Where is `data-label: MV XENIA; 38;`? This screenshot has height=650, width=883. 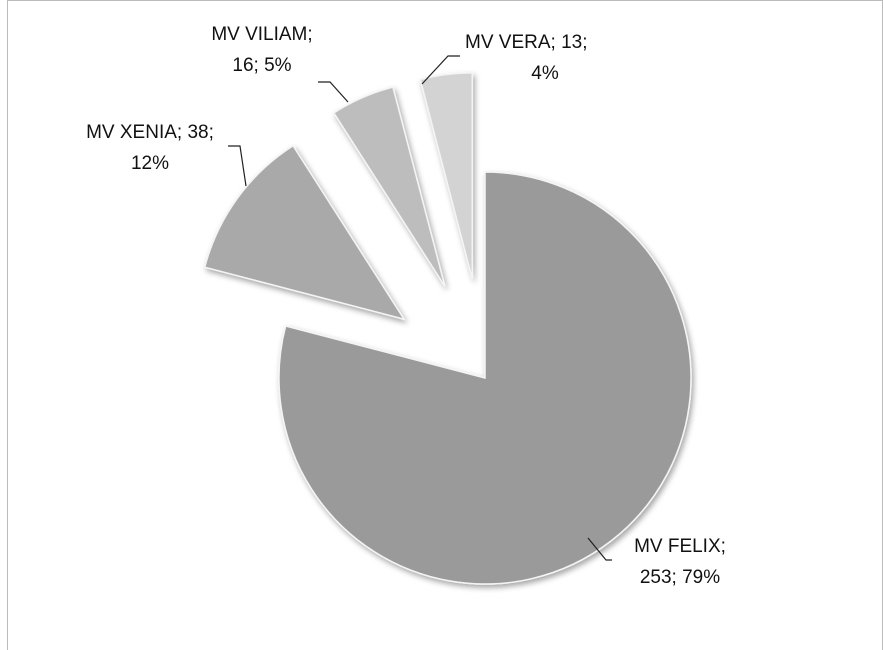
data-label: MV XENIA; 38; is located at coordinates (150, 132).